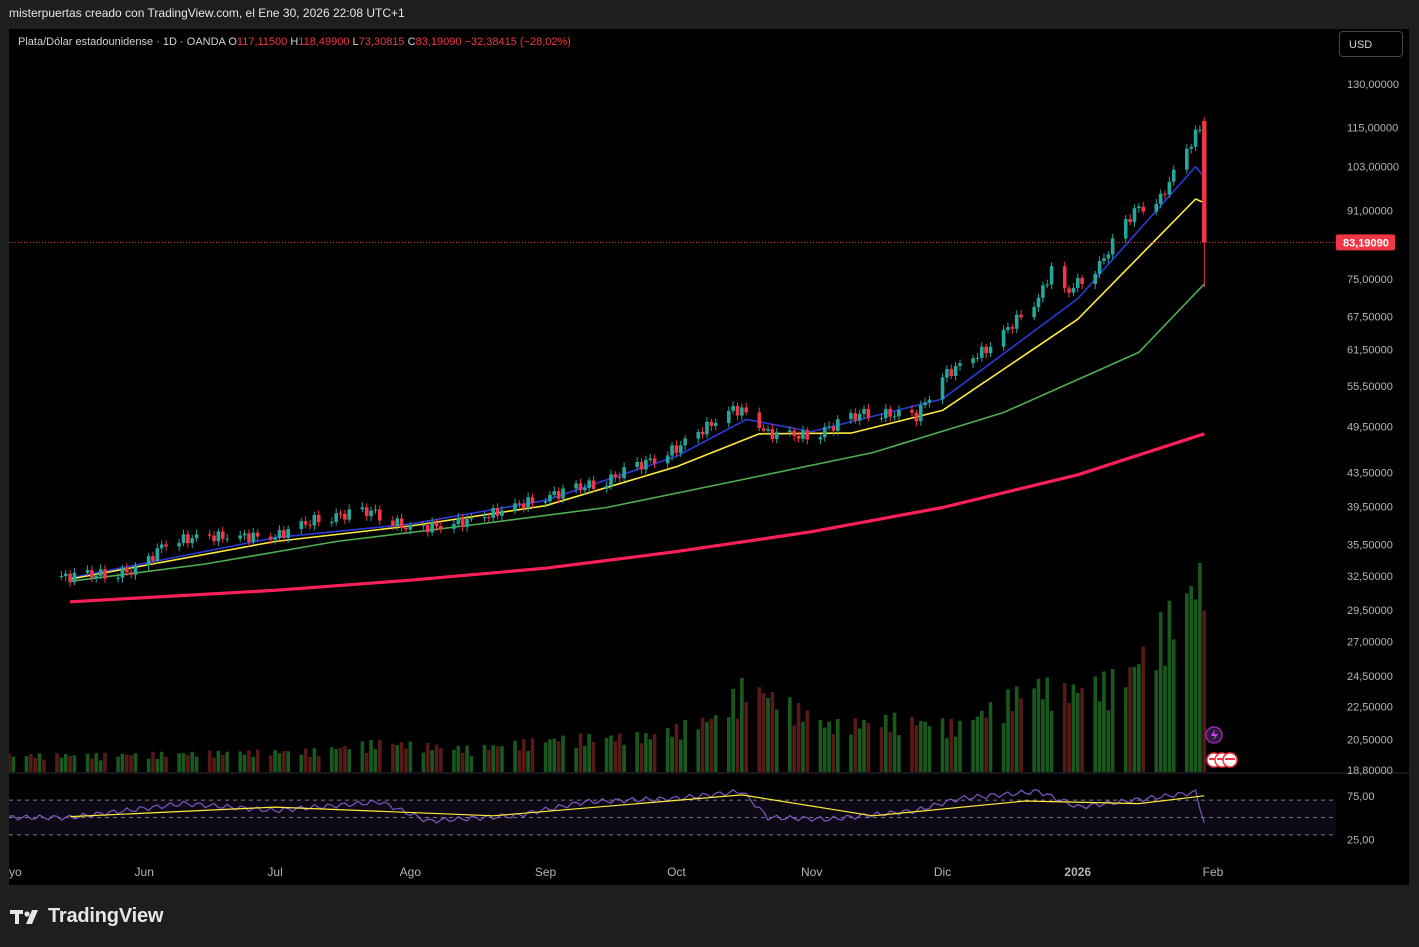 This screenshot has height=947, width=1419. What do you see at coordinates (546, 872) in the screenshot?
I see `time-tick-label: Sep` at bounding box center [546, 872].